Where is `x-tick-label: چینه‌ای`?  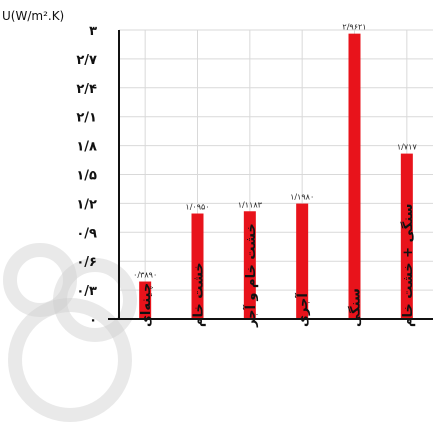 x-tick-label: چینه‌ای is located at coordinates (146, 305).